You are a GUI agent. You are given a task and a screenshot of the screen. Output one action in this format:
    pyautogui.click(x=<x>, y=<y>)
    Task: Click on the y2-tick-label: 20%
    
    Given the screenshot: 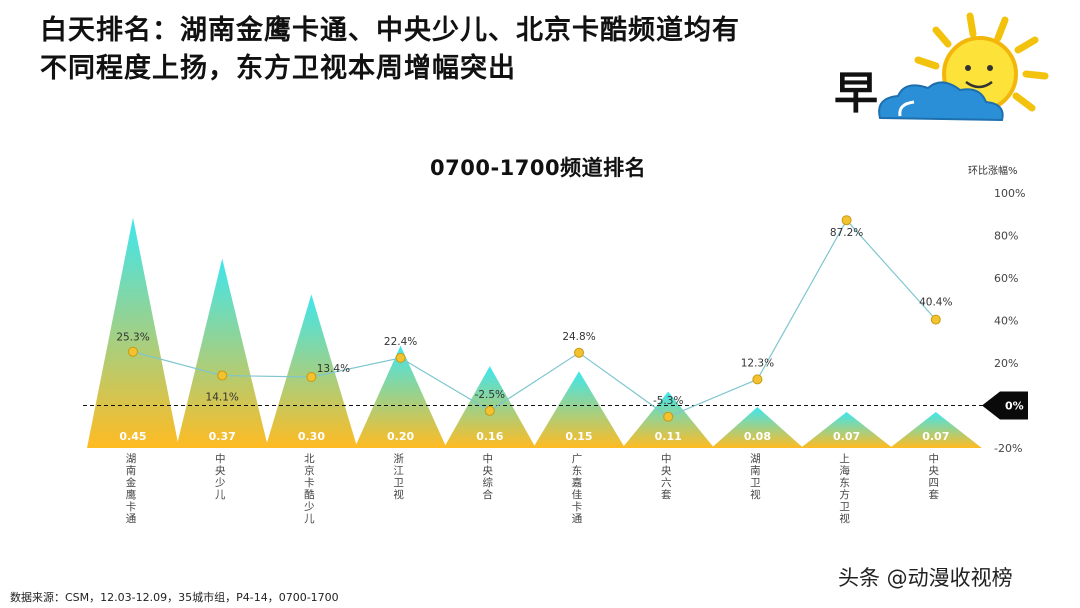 What is the action you would take?
    pyautogui.click(x=1006, y=363)
    